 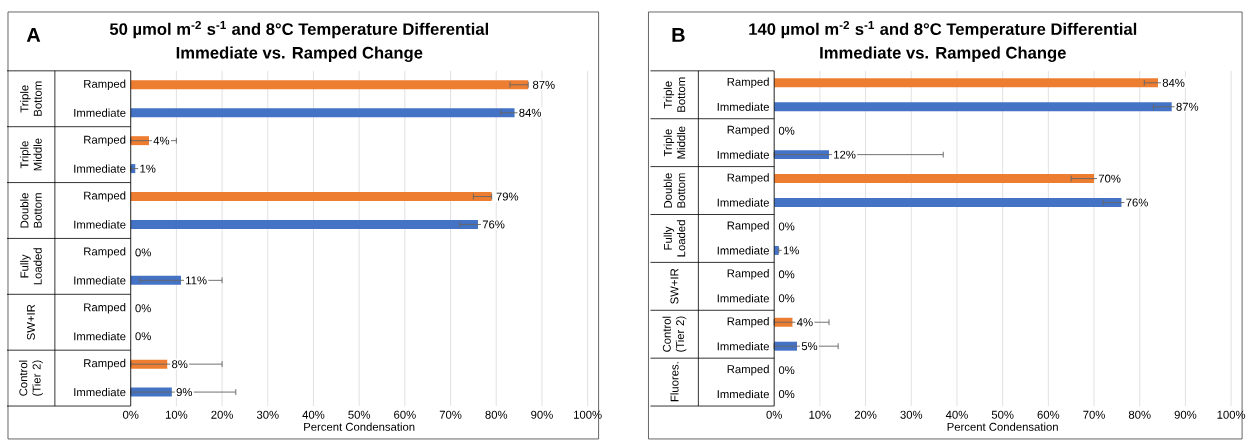 I want to click on data-label: 8%, so click(x=180, y=364).